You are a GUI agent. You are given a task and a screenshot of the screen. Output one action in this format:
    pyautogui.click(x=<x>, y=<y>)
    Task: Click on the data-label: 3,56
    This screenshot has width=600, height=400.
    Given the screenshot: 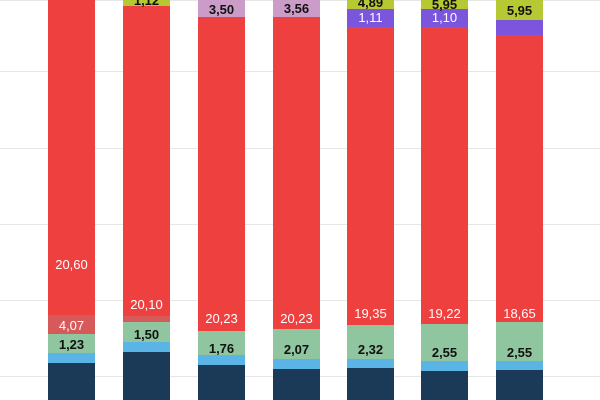 What is the action you would take?
    pyautogui.click(x=296, y=8)
    